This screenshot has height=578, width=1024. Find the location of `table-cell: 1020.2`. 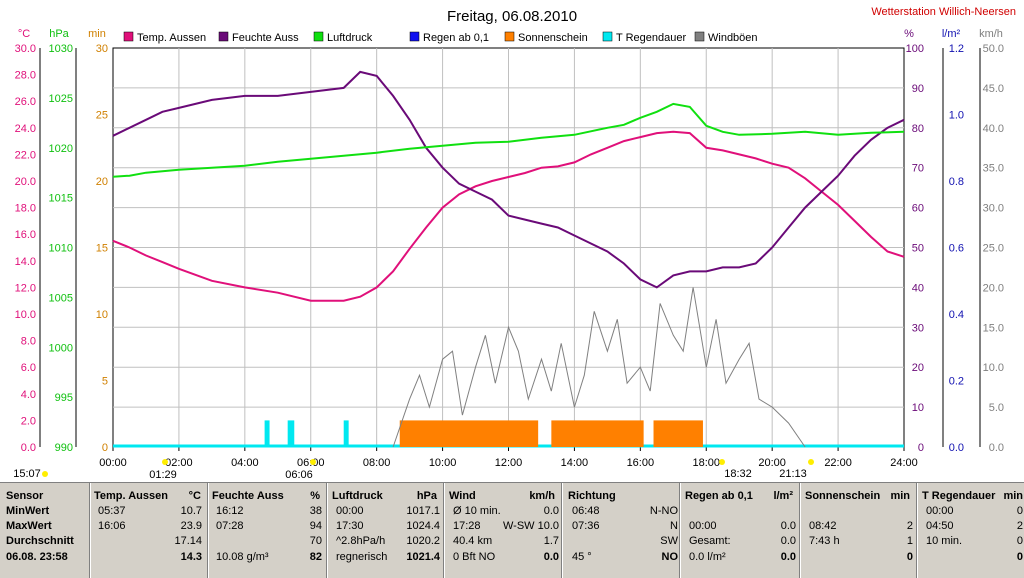

table-cell: 1020.2 is located at coordinates (423, 541).